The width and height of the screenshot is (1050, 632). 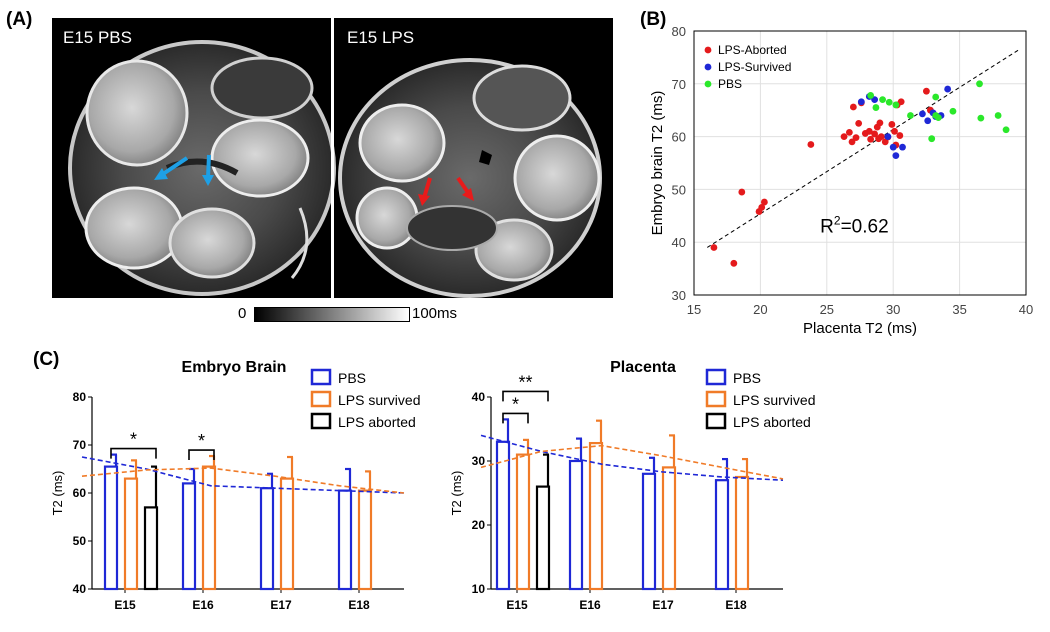 What do you see at coordinates (184, 170) in the screenshot?
I see `pbs-arrows` at bounding box center [184, 170].